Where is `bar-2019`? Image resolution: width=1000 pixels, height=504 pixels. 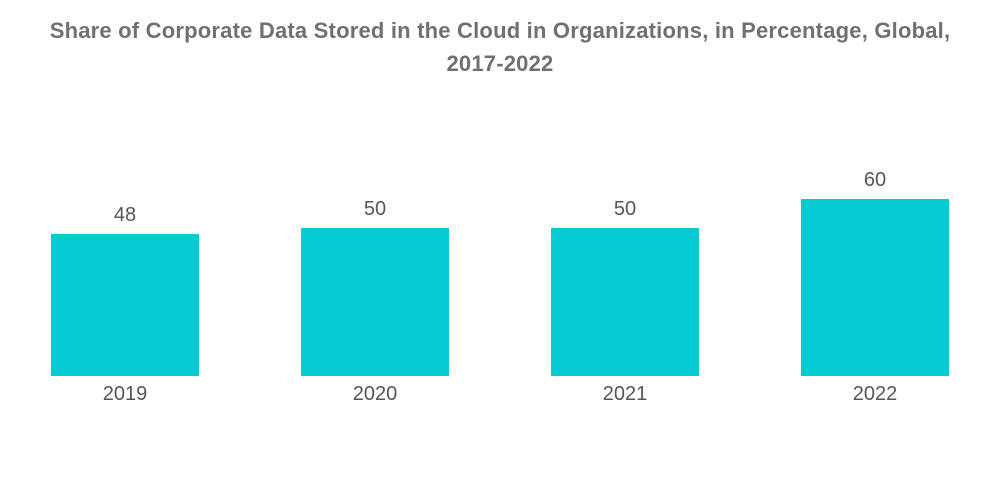
bar-2019 is located at coordinates (125, 305).